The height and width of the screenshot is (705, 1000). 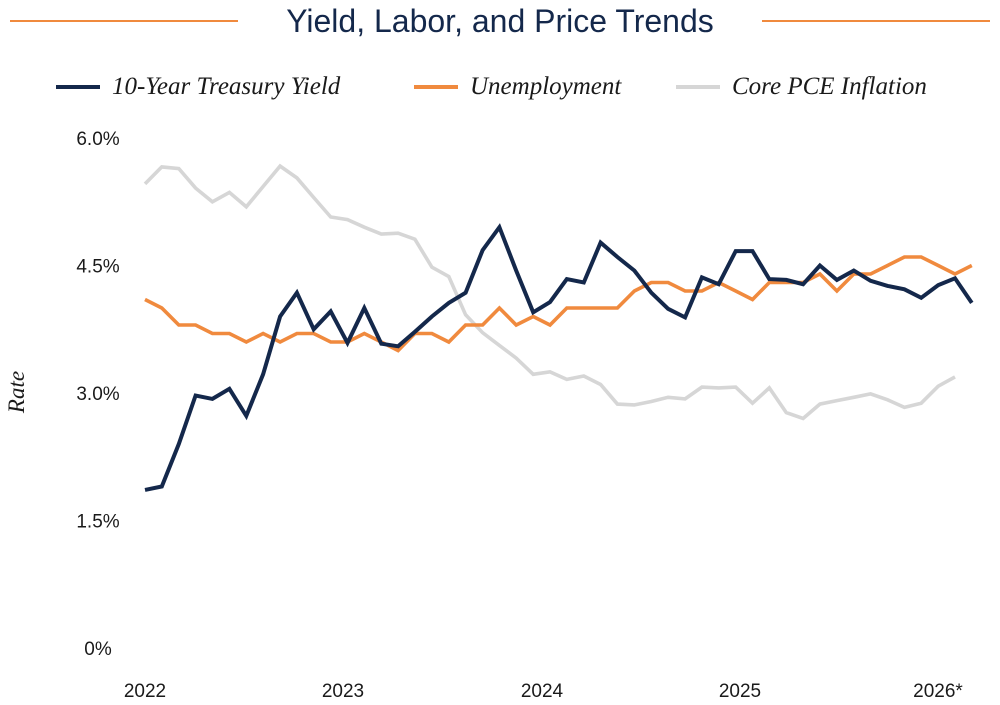 I want to click on legend-swatch-unemployment, so click(x=436, y=87).